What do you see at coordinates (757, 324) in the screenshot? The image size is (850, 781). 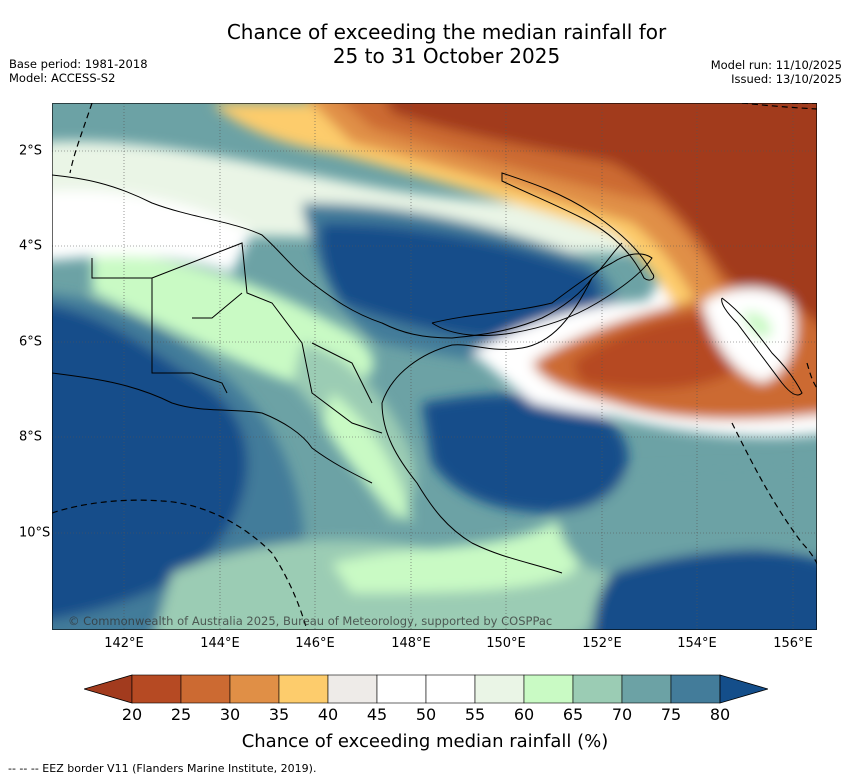 I see `field-bougainville-green` at bounding box center [757, 324].